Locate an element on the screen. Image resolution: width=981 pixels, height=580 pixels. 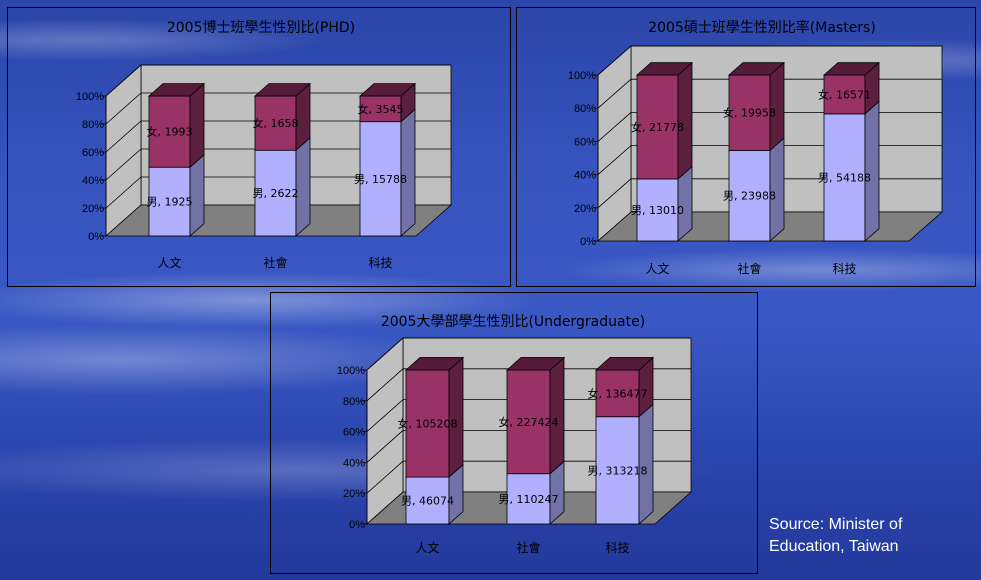
data-label-female: 女, 16571 is located at coordinates (844, 94).